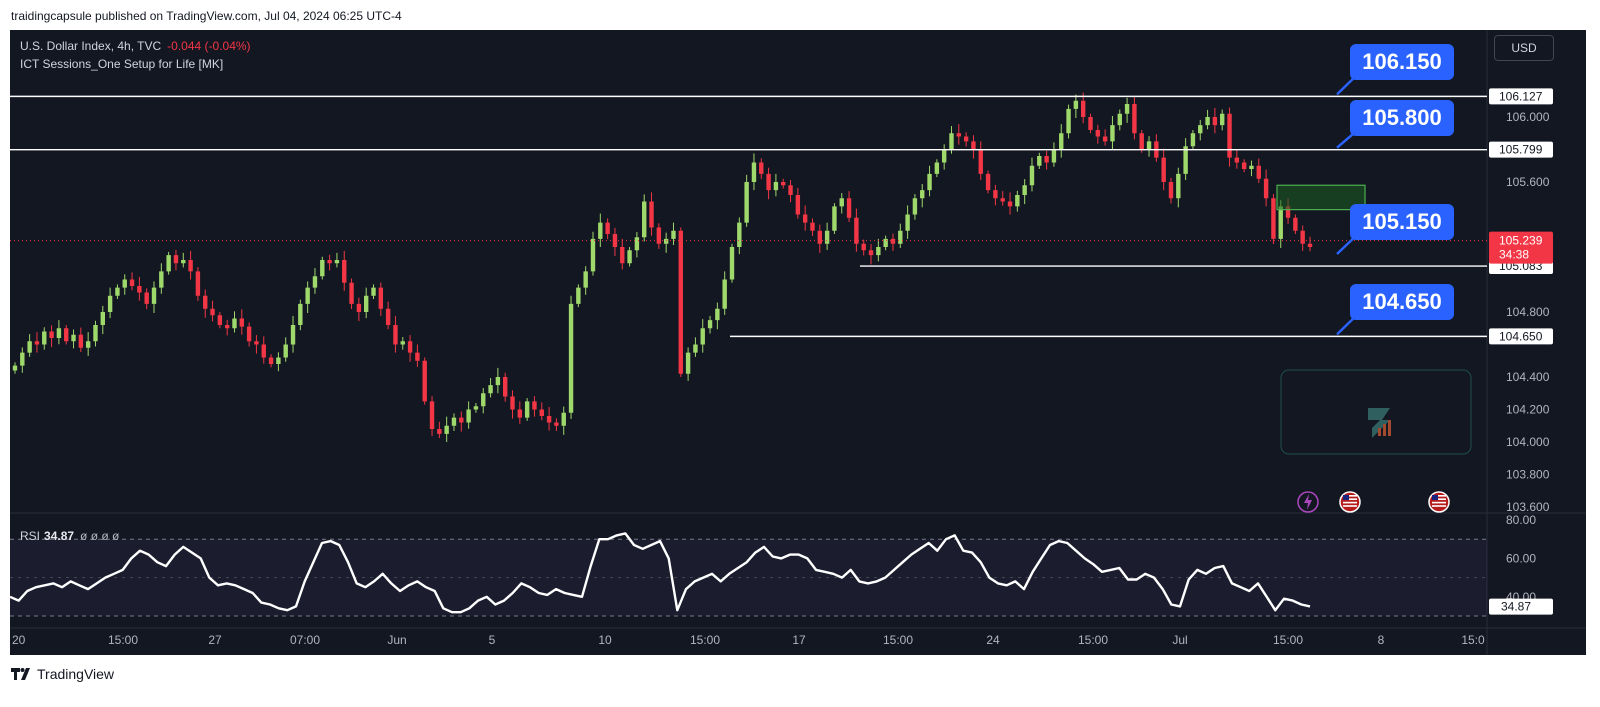 This screenshot has width=1600, height=707. What do you see at coordinates (19, 640) in the screenshot?
I see `time-axis-label: 20` at bounding box center [19, 640].